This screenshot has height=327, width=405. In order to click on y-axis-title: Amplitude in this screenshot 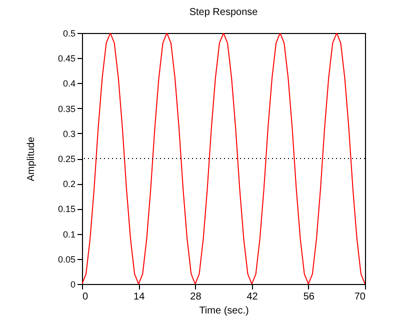, I will do `click(31, 159)`.